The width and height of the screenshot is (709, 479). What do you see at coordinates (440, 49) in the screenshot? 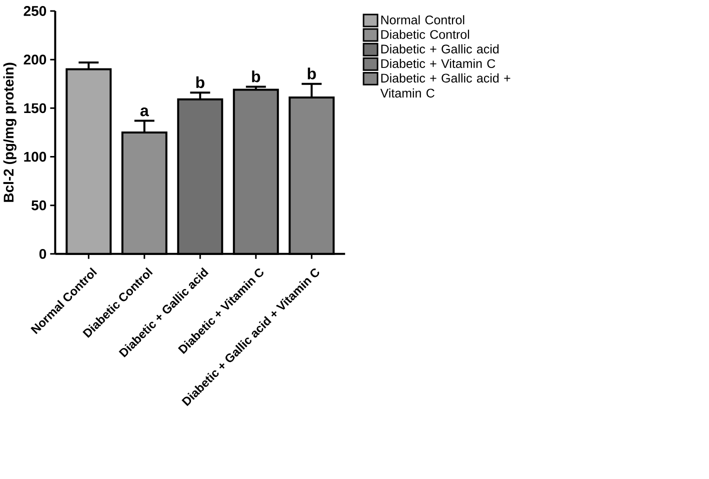
I see `legend-label: Diabetic + Gallic acid` at bounding box center [440, 49].